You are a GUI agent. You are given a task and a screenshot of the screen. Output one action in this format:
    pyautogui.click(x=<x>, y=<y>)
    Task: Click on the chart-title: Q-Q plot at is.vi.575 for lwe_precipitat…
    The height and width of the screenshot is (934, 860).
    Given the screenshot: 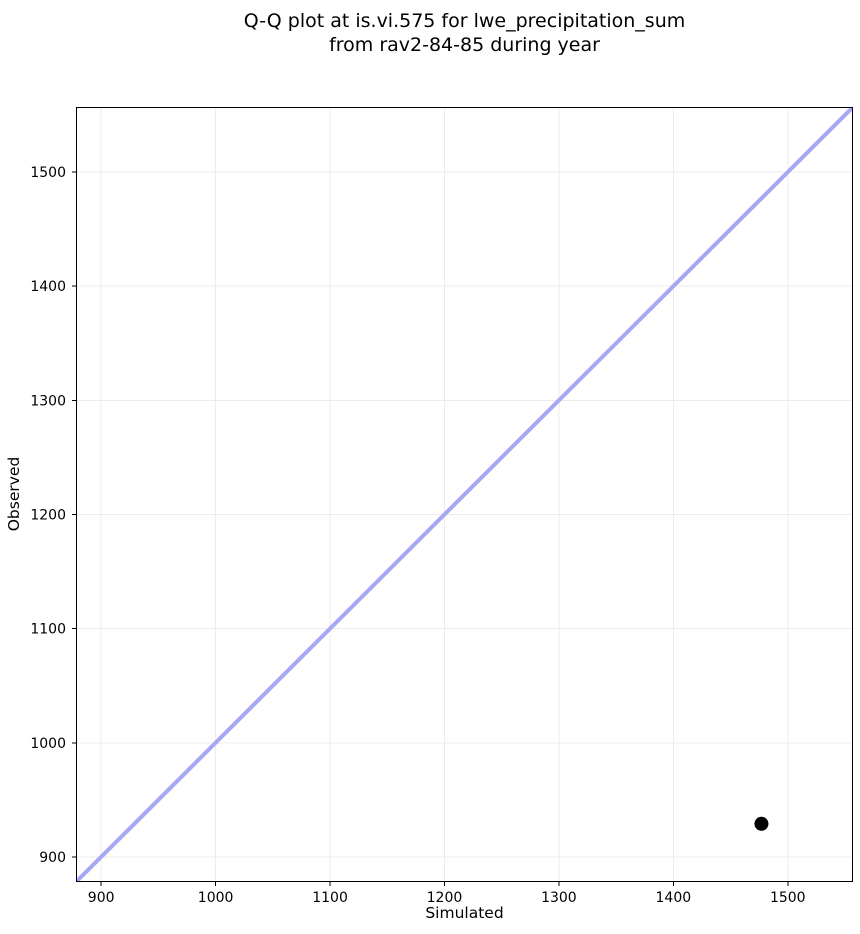 What is the action you would take?
    pyautogui.click(x=464, y=33)
    